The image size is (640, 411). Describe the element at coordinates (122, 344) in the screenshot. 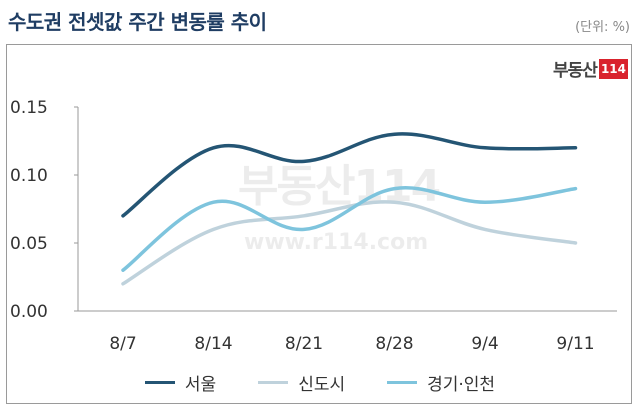

I see `x-tick-label: 8/7` at that location.